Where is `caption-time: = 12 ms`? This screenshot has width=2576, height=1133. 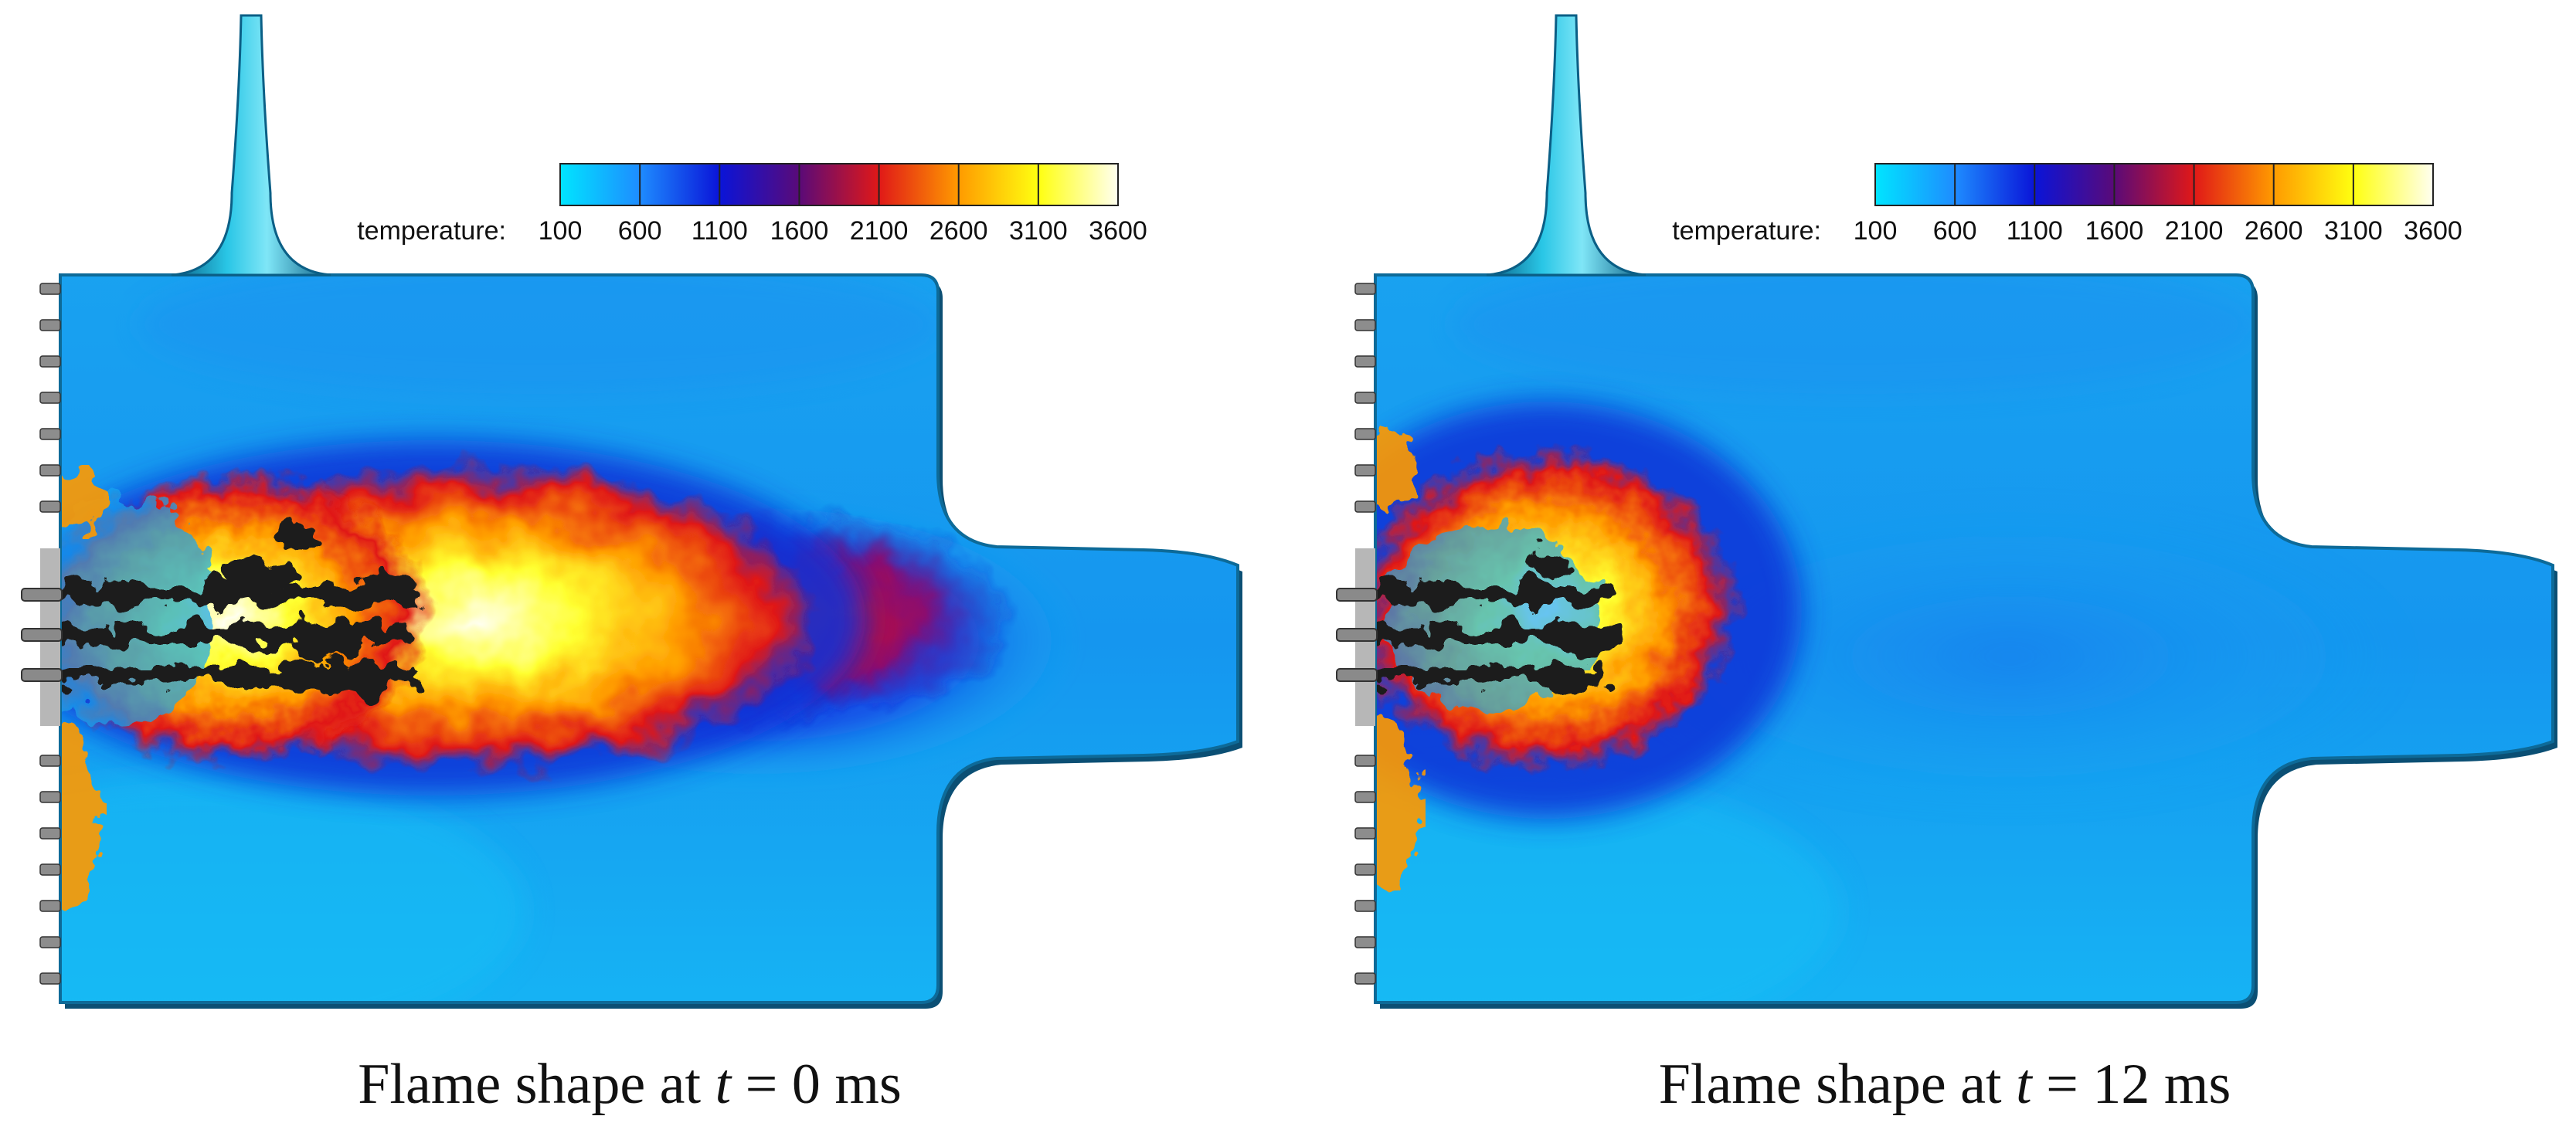 caption-time: = 12 ms is located at coordinates (2131, 1084).